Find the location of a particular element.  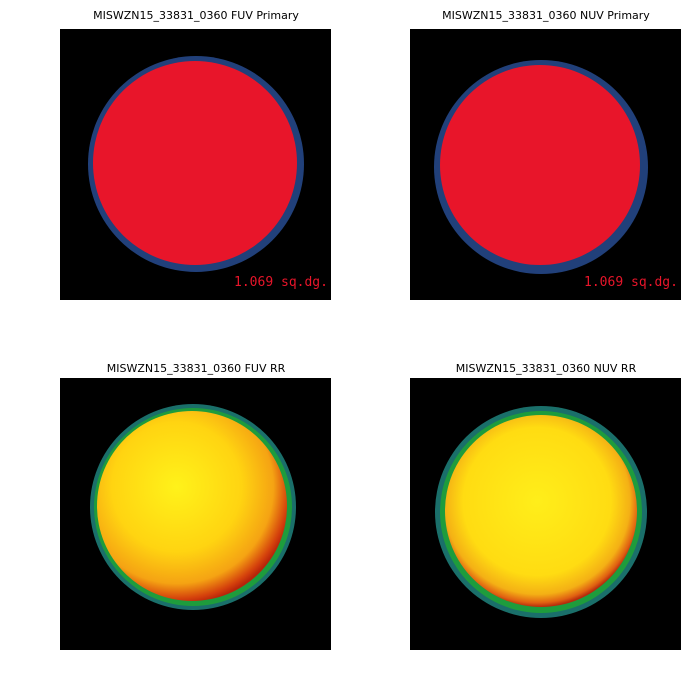

panel-title: MISWZN15_33831_0360 FUV Primary is located at coordinates (196, 15).